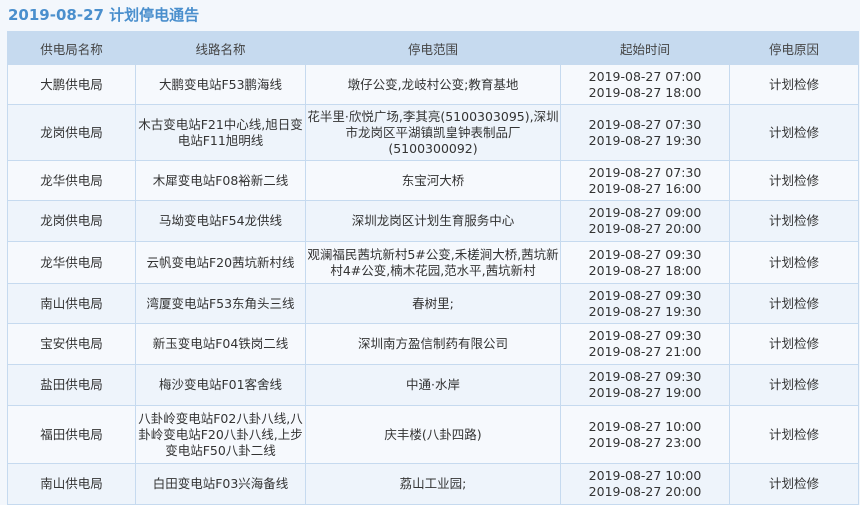 The width and height of the screenshot is (860, 505). Describe the element at coordinates (220, 385) in the screenshot. I see `line-cell: 梅沙变电站F01客舍线` at that location.